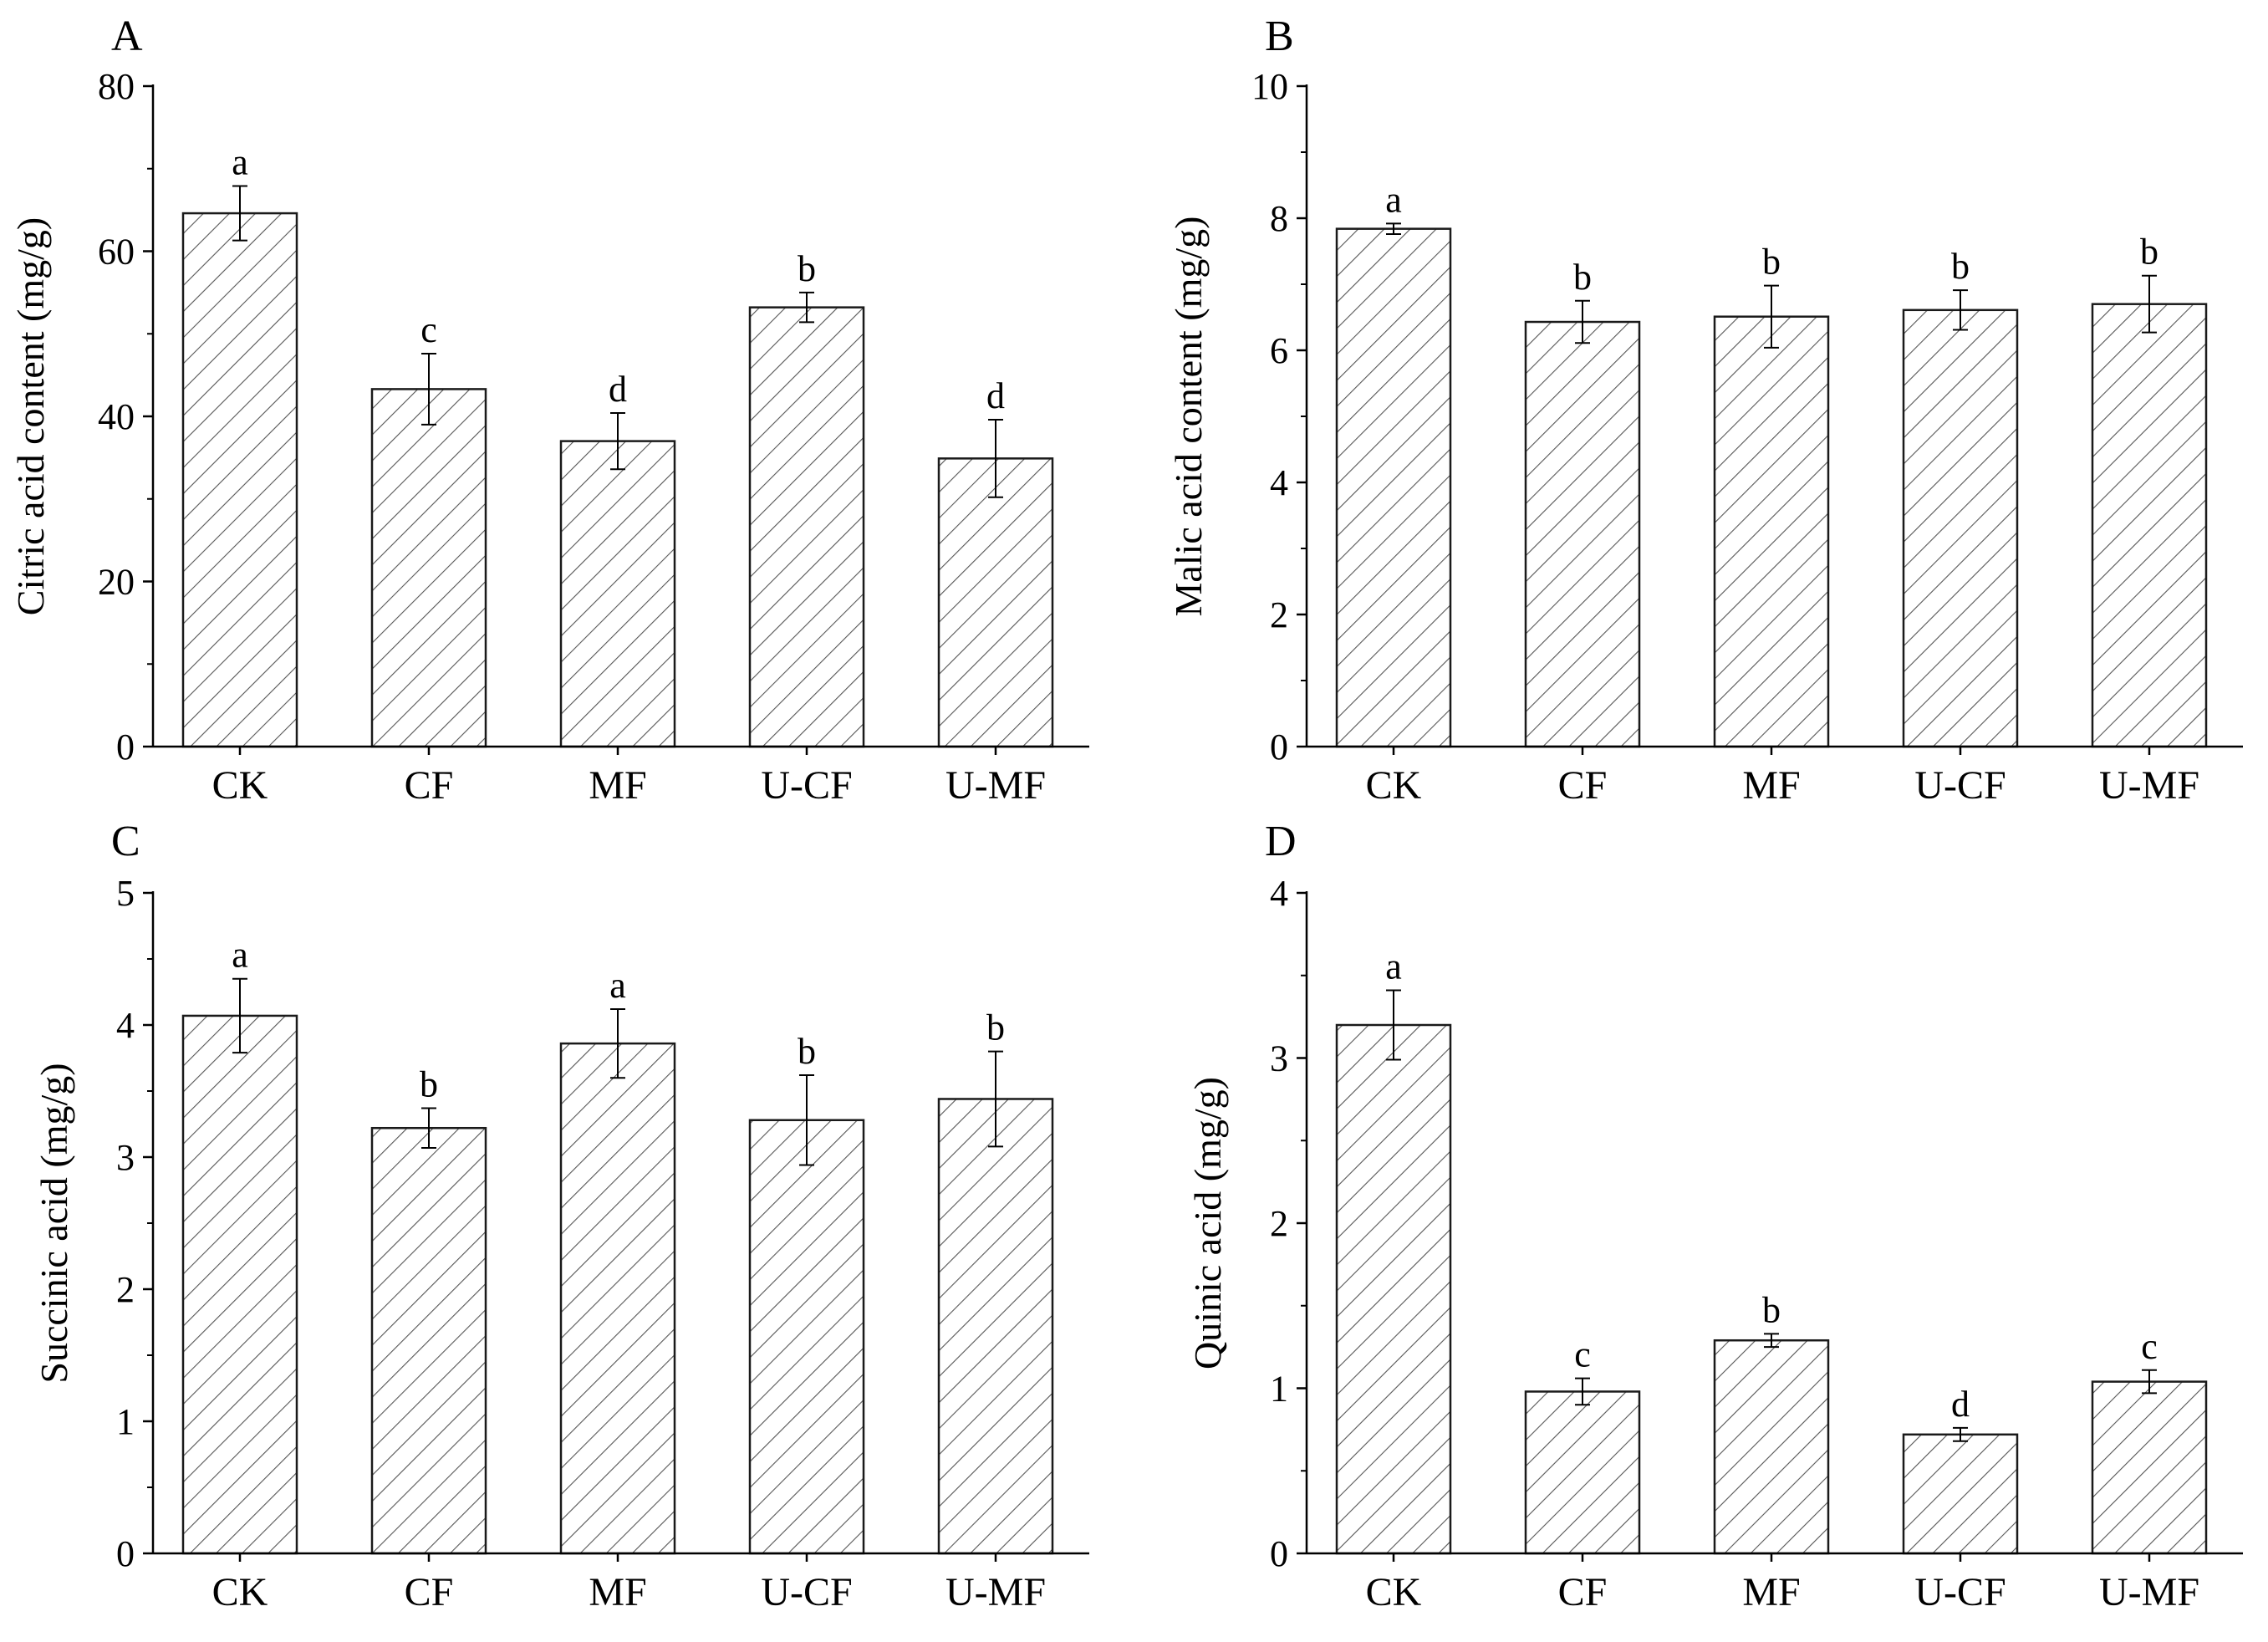  What do you see at coordinates (1279, 36) in the screenshot?
I see `panel-label: B` at bounding box center [1279, 36].